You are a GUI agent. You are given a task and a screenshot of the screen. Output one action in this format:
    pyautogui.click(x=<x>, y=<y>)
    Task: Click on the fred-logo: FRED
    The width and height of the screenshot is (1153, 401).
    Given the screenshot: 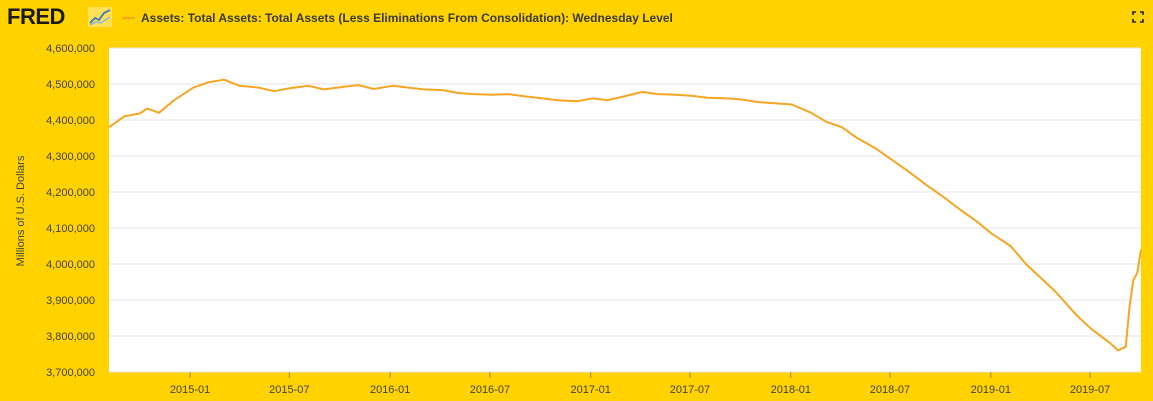 What is the action you would take?
    pyautogui.click(x=36, y=16)
    